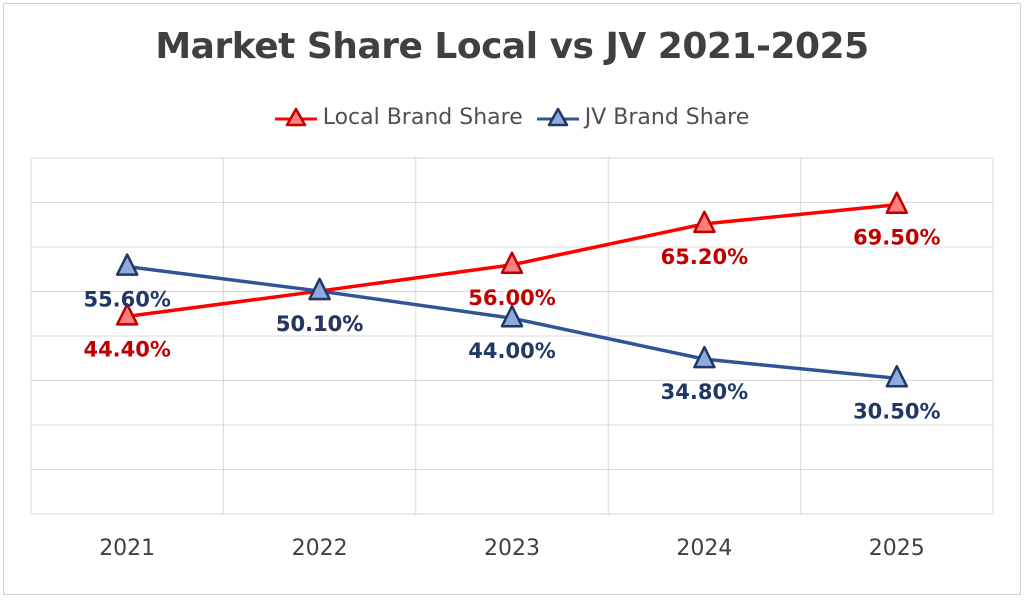 The image size is (1024, 600). I want to click on data-label-jv: 30.50%, so click(896, 411).